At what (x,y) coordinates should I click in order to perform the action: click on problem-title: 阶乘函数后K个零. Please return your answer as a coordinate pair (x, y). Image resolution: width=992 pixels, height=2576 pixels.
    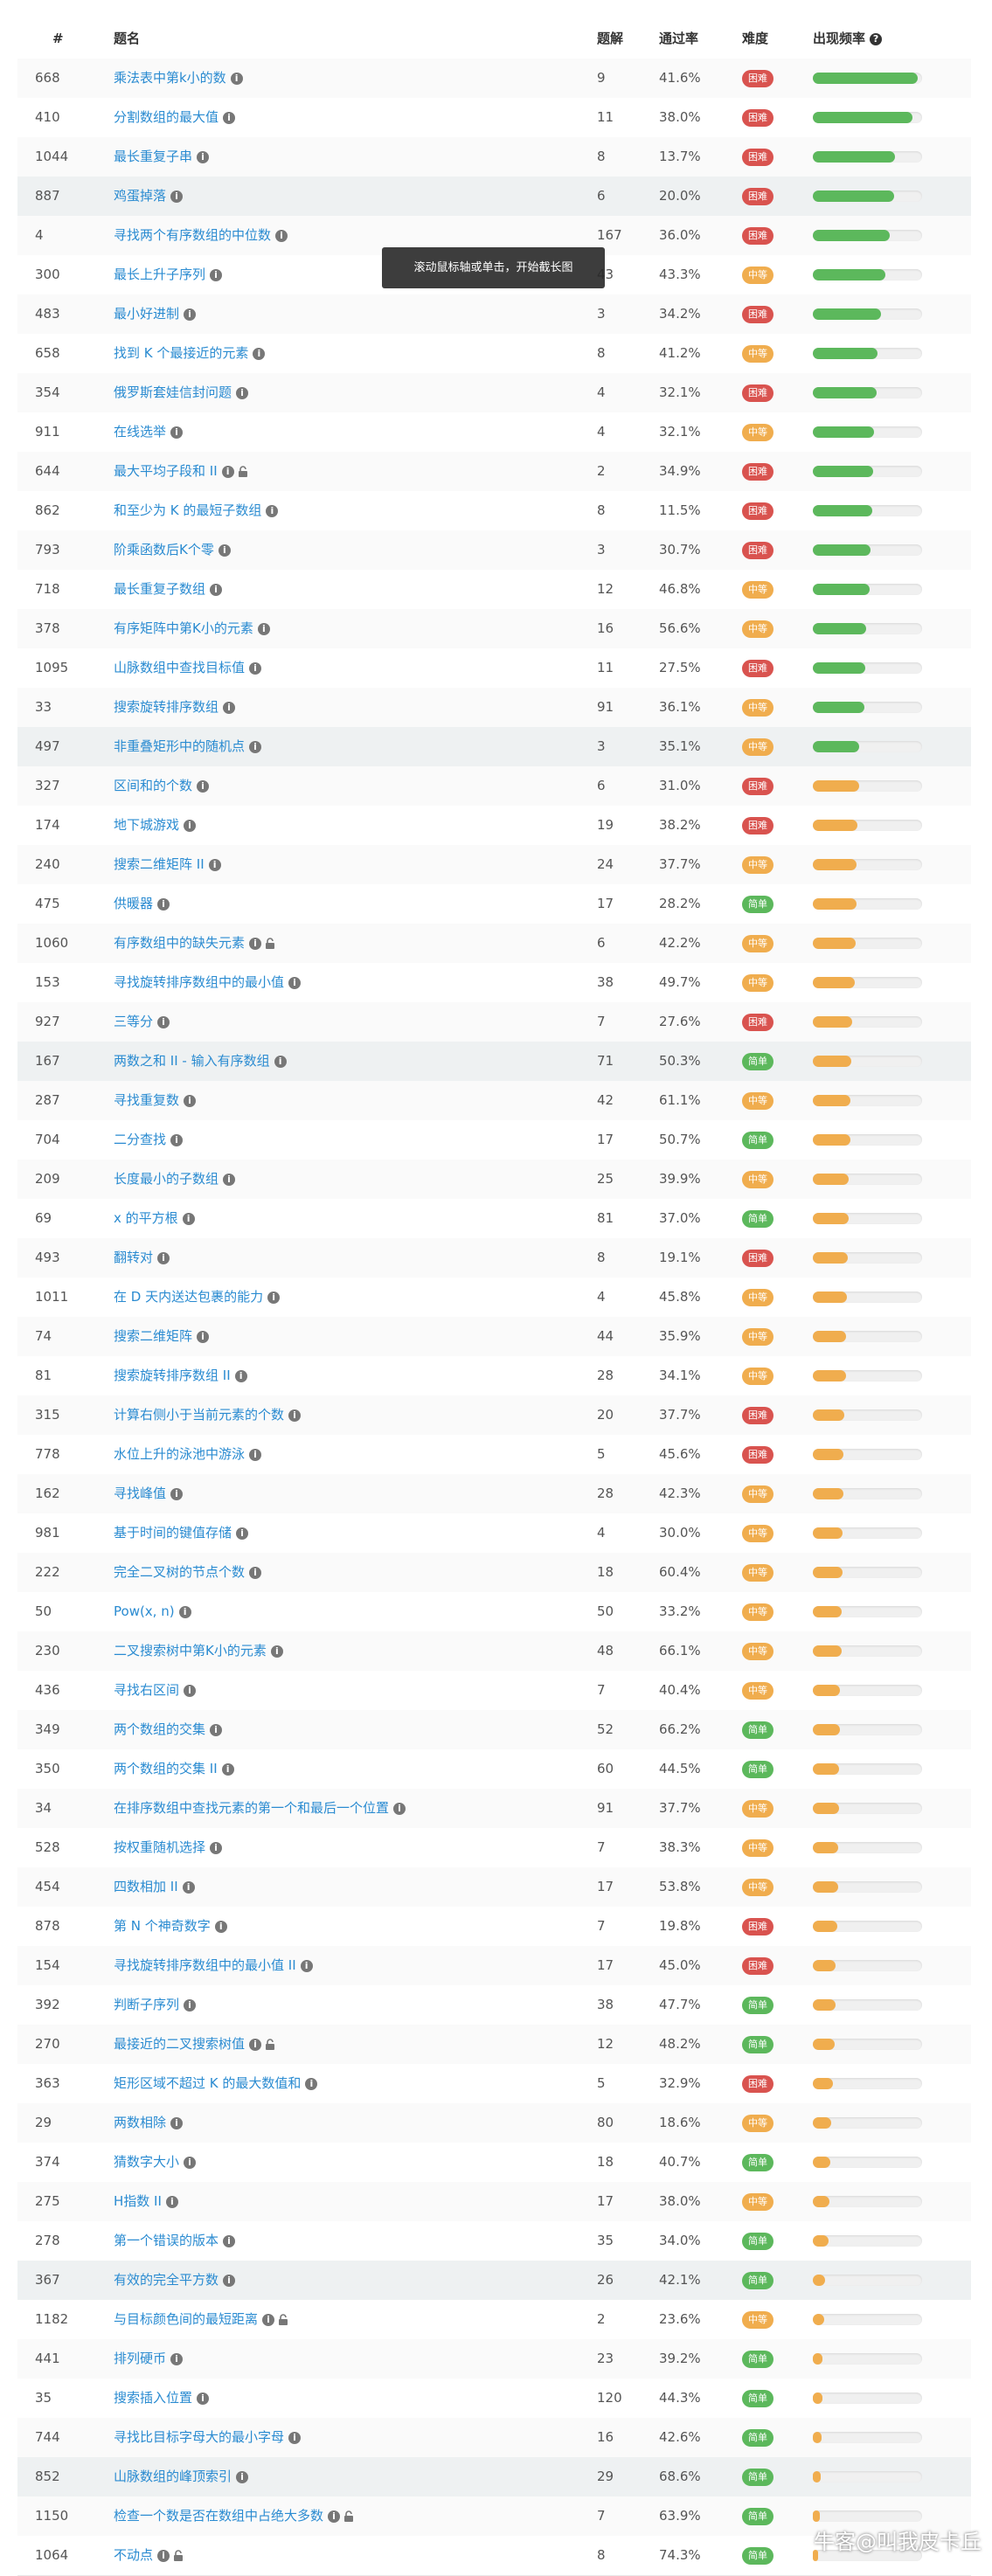
    Looking at the image, I should click on (164, 549).